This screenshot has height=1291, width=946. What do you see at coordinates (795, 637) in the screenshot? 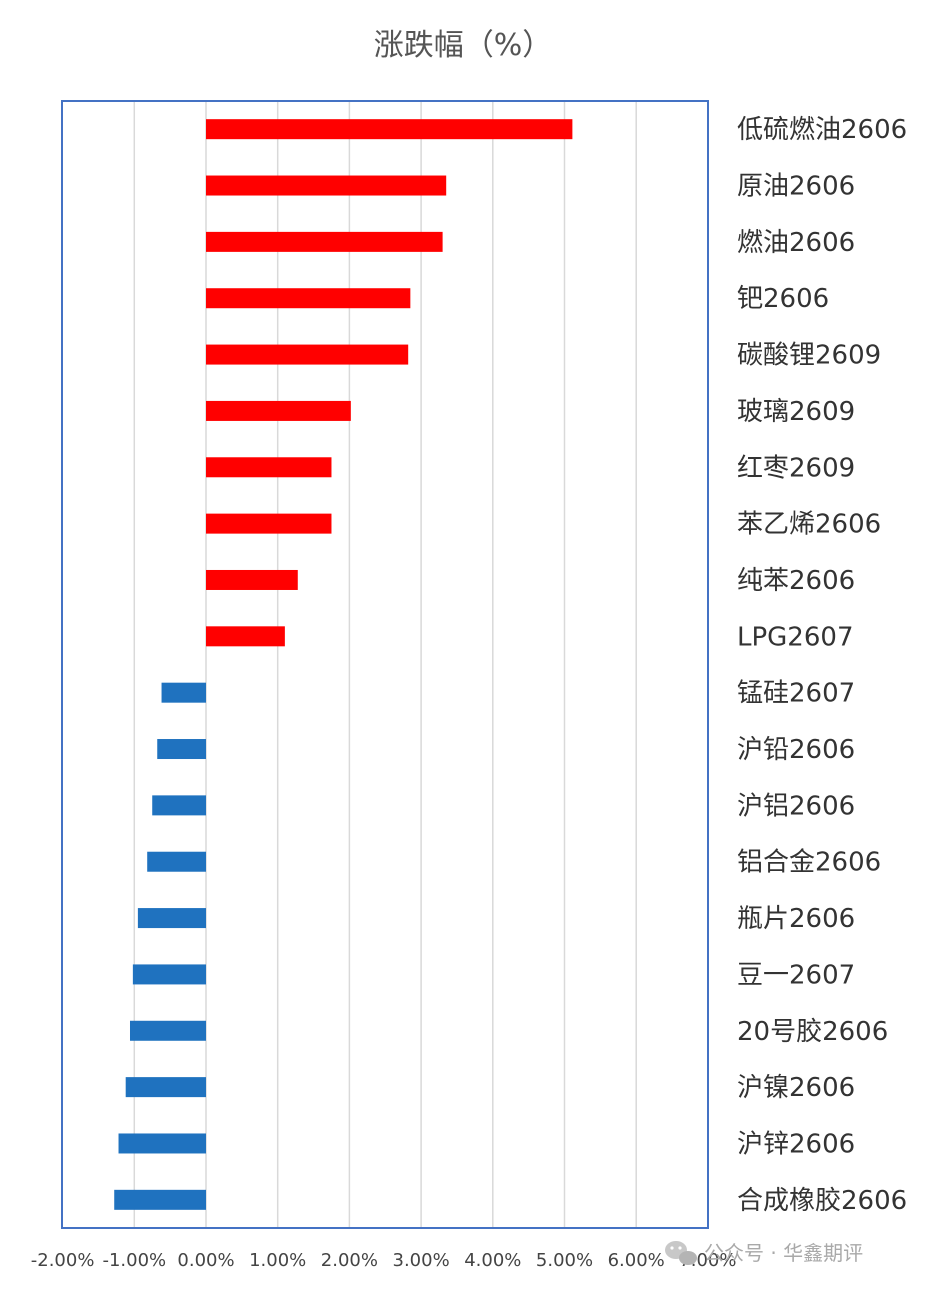
I see `category-label: LPG2607` at bounding box center [795, 637].